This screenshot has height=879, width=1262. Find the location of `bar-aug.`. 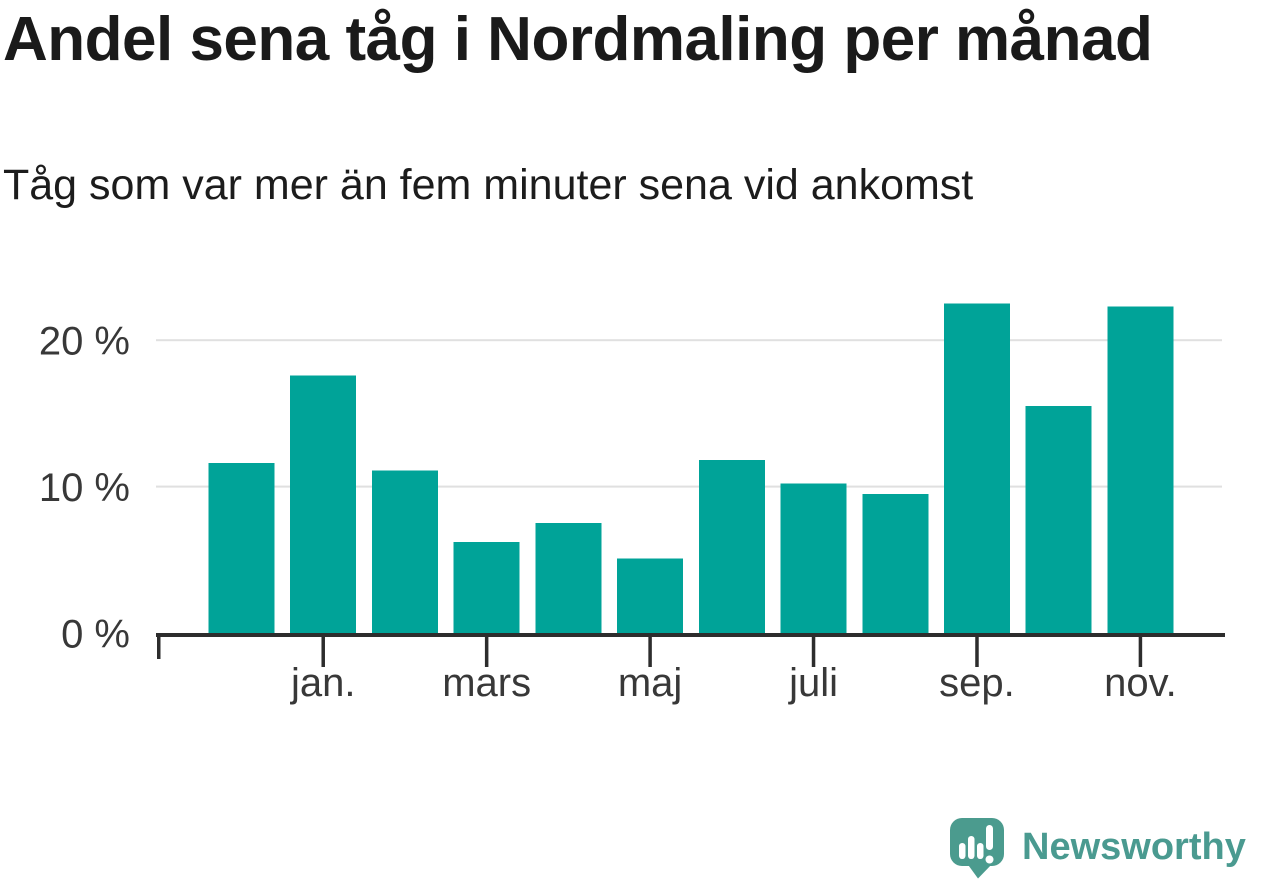

bar-aug. is located at coordinates (895, 563).